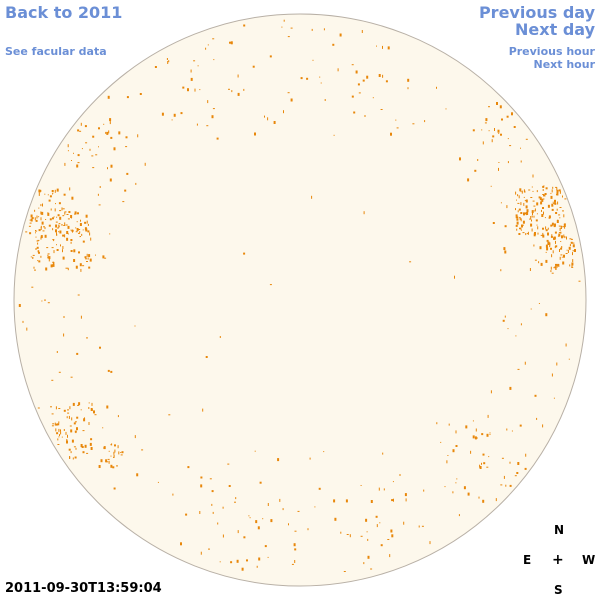 This screenshot has height=600, width=600. Describe the element at coordinates (564, 64) in the screenshot. I see `next-hour-link: Next hour` at that location.